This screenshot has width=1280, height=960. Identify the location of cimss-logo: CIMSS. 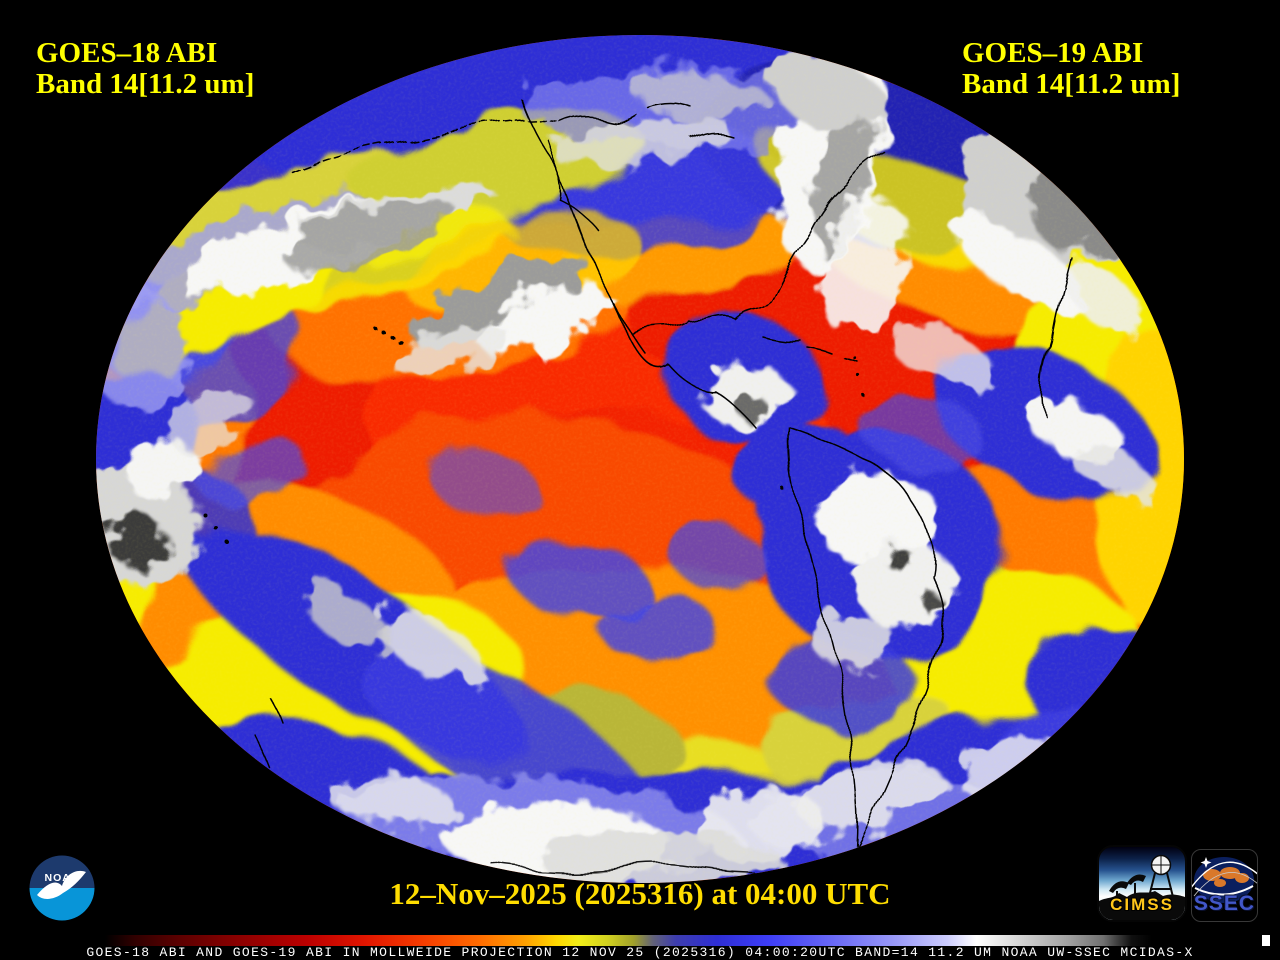
(1142, 883).